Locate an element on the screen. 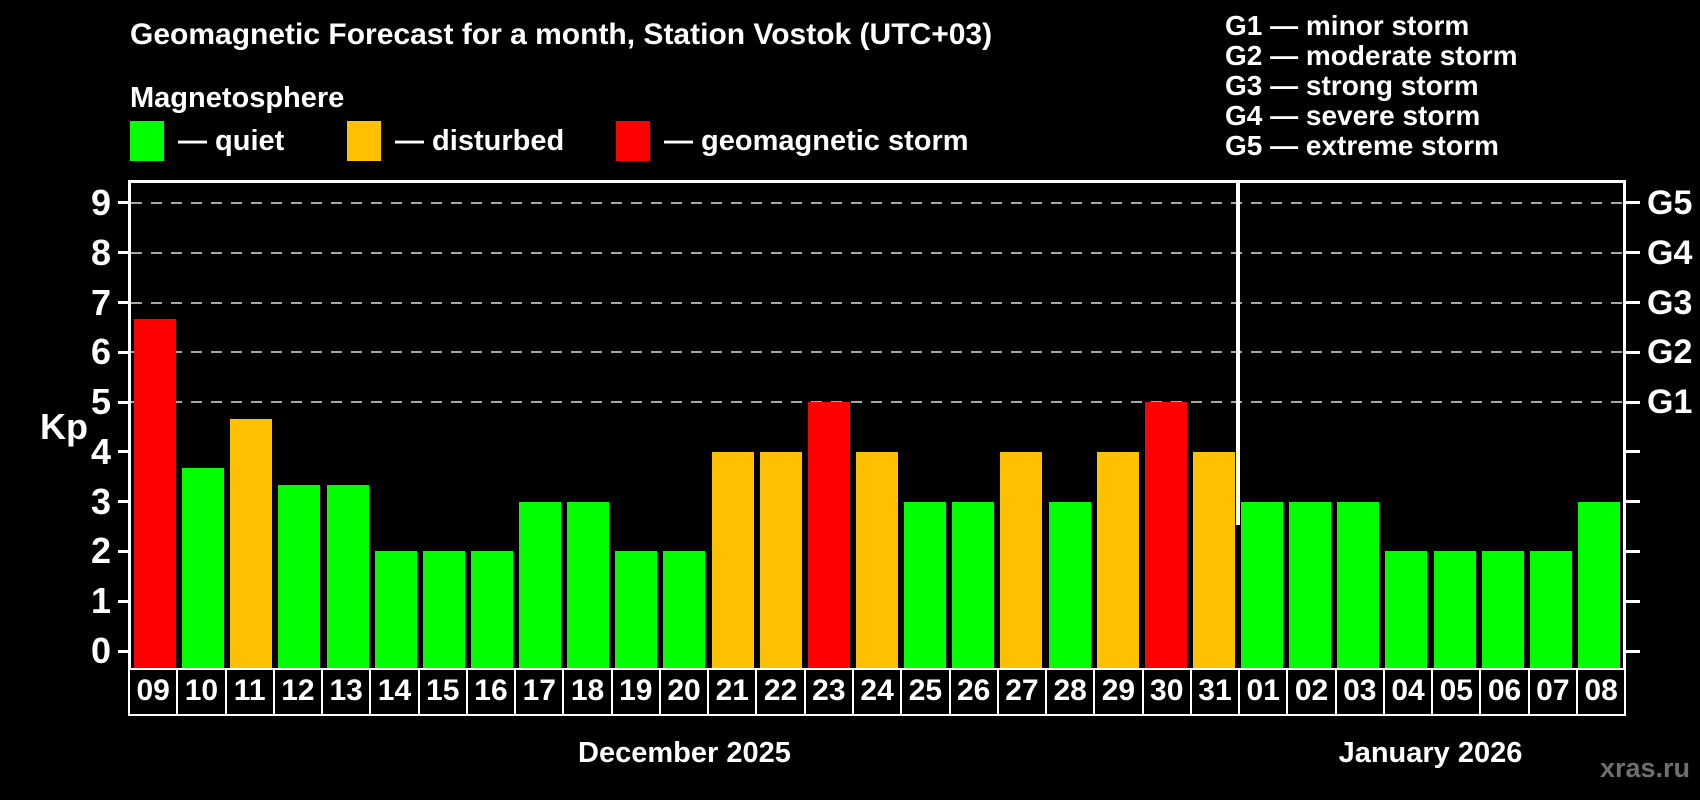 This screenshot has height=800, width=1700. storm-legend-label: — geomagnetic storm is located at coordinates (816, 140).